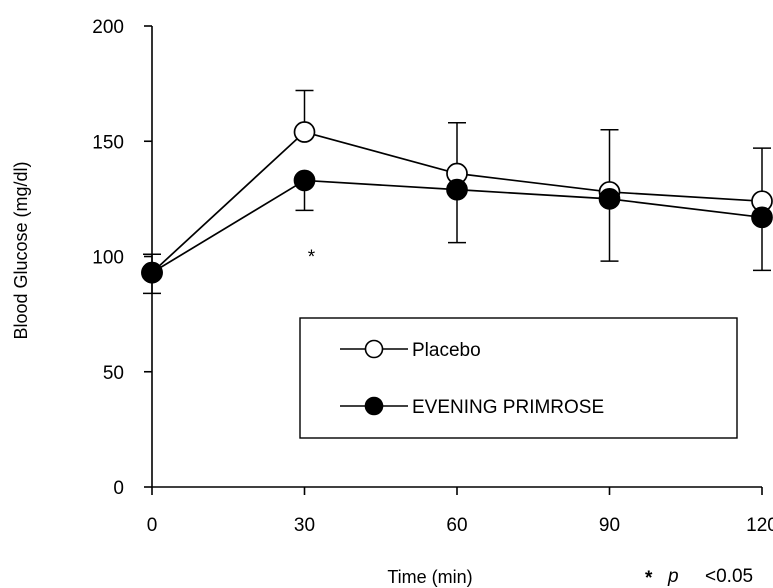 The image size is (773, 588). What do you see at coordinates (312, 257) in the screenshot?
I see `significance-star-annotation: *` at bounding box center [312, 257].